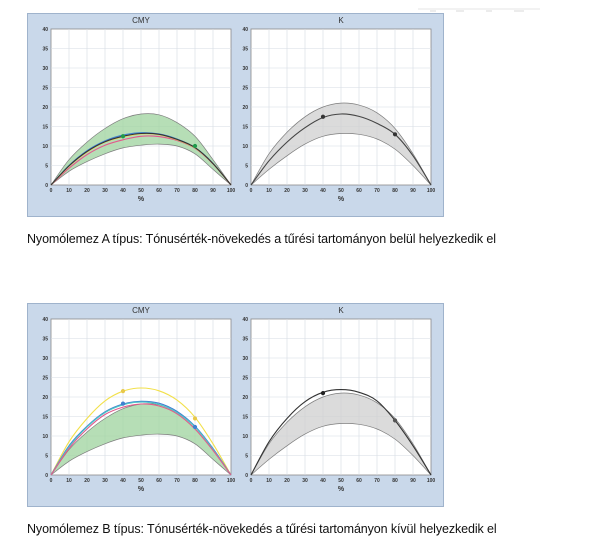  What do you see at coordinates (479, 6) in the screenshot?
I see `top-edge-artifact` at bounding box center [479, 6].